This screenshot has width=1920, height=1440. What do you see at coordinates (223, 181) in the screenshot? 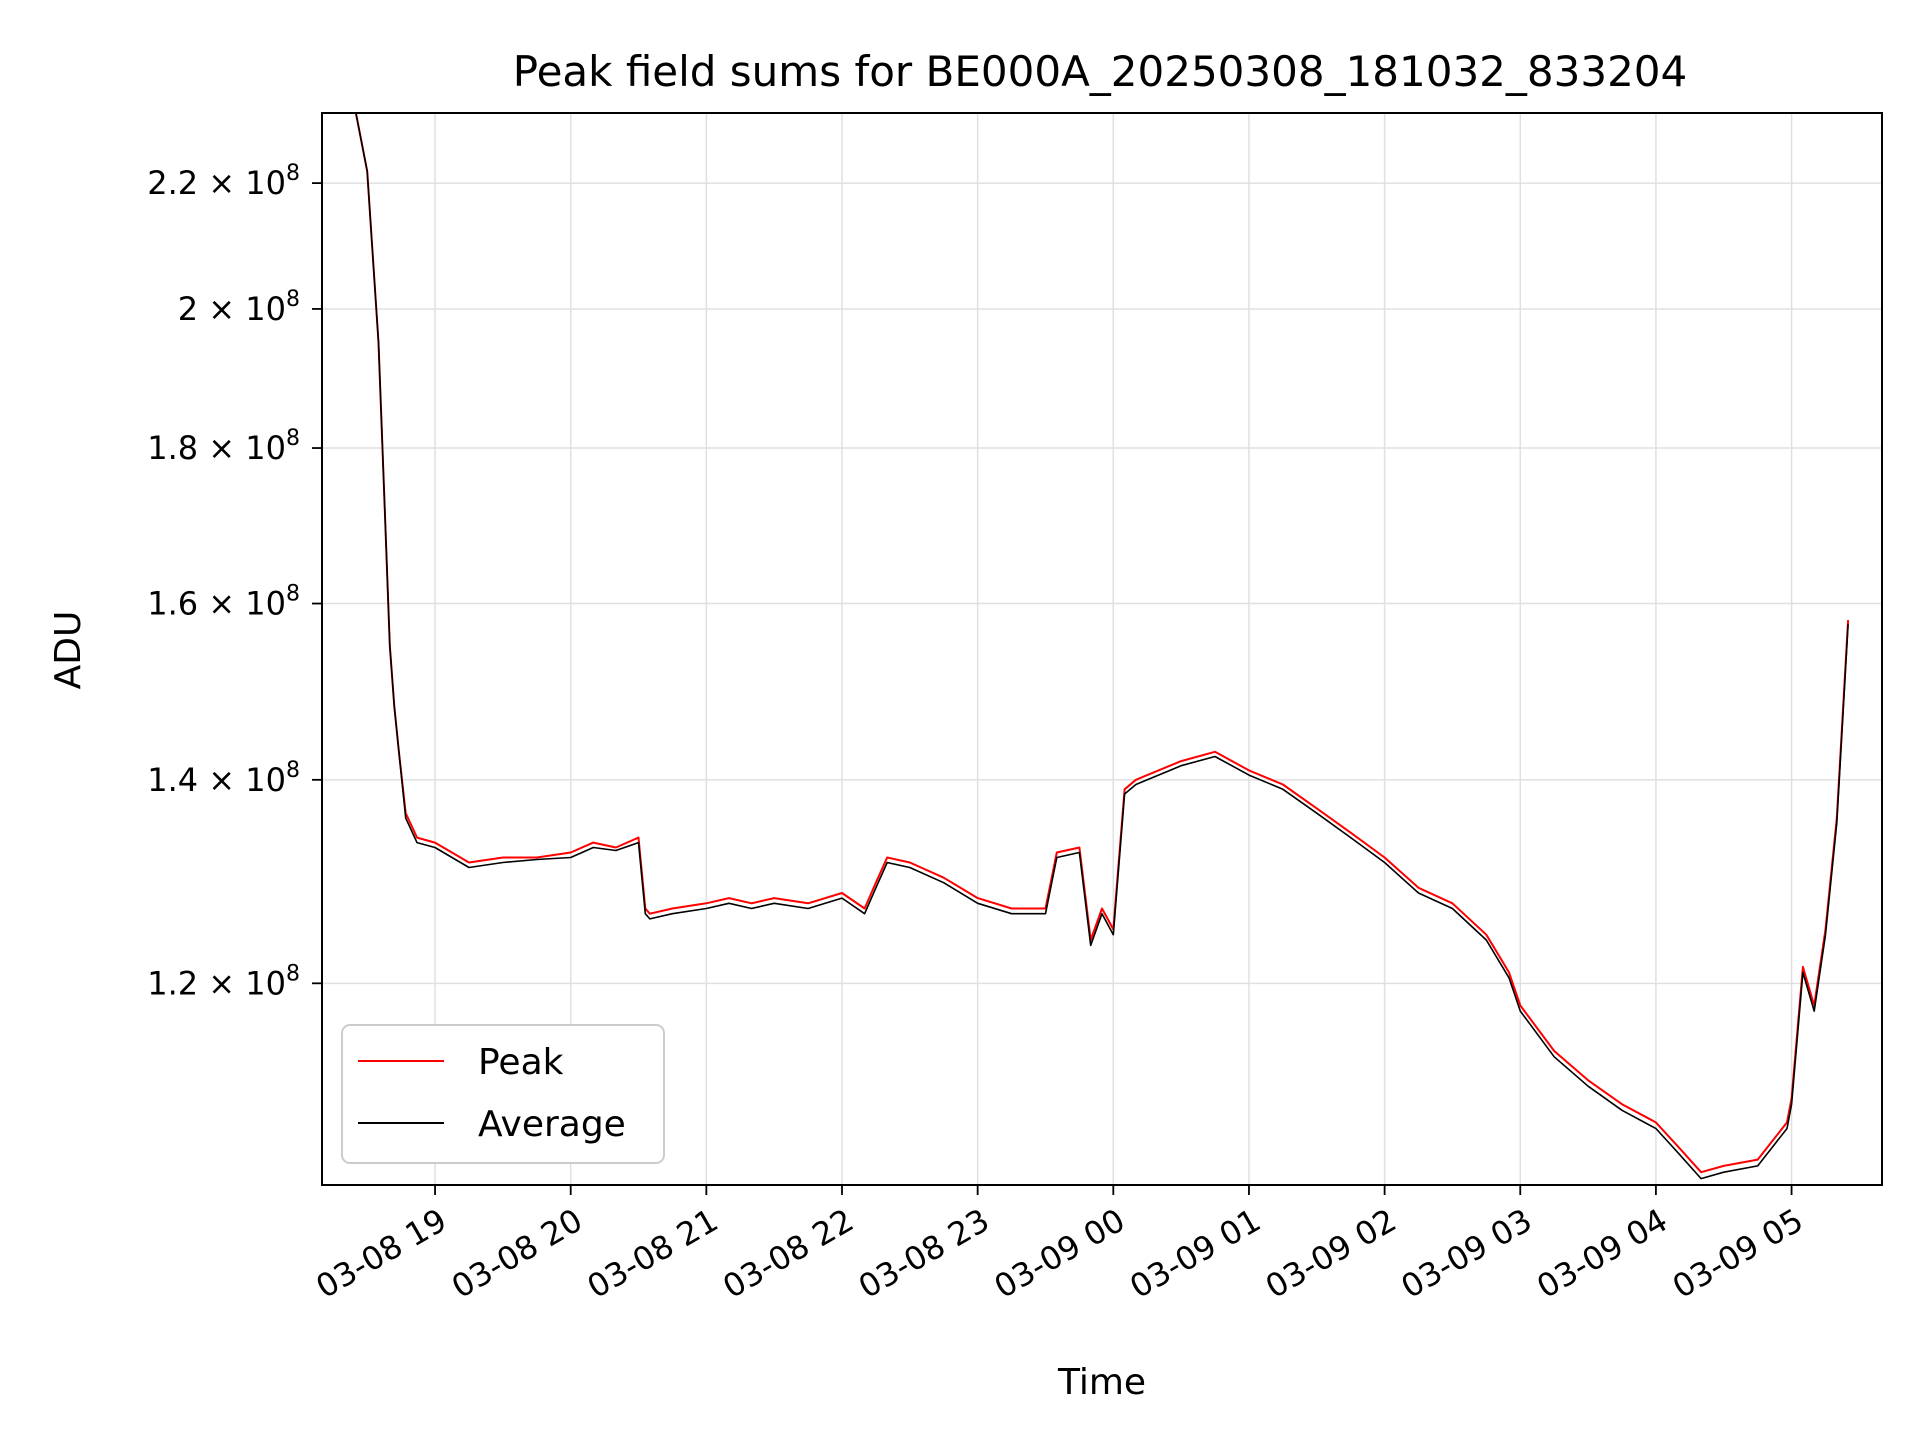
I see `y-tick-label: 2.2 × 108` at bounding box center [223, 181].